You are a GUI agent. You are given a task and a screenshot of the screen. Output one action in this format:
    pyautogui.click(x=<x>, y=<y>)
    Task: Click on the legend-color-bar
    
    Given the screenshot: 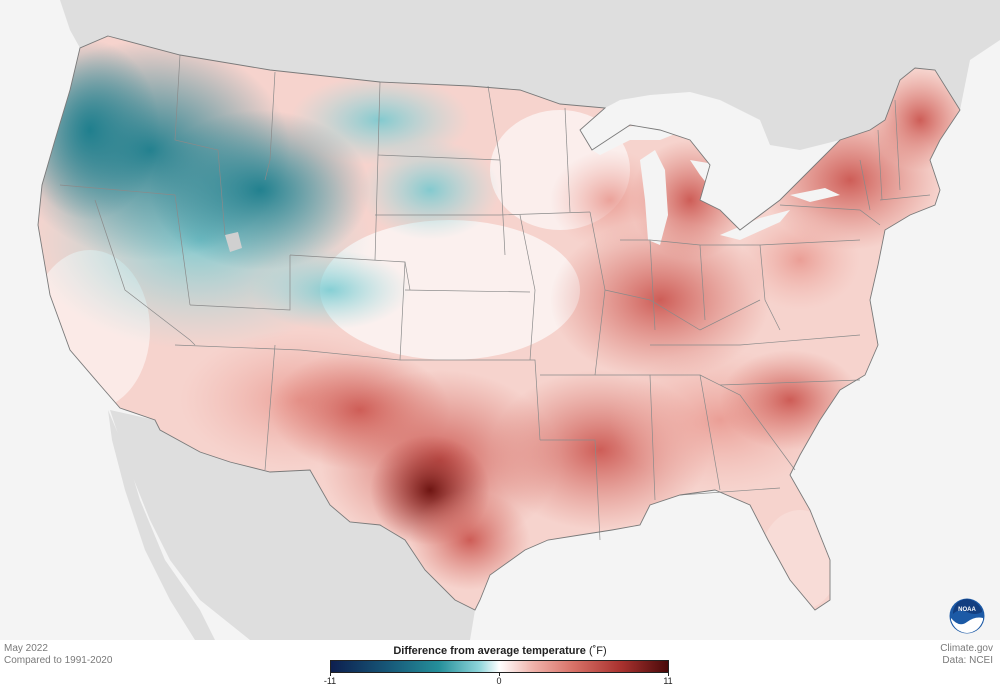 What is the action you would take?
    pyautogui.click(x=499, y=666)
    